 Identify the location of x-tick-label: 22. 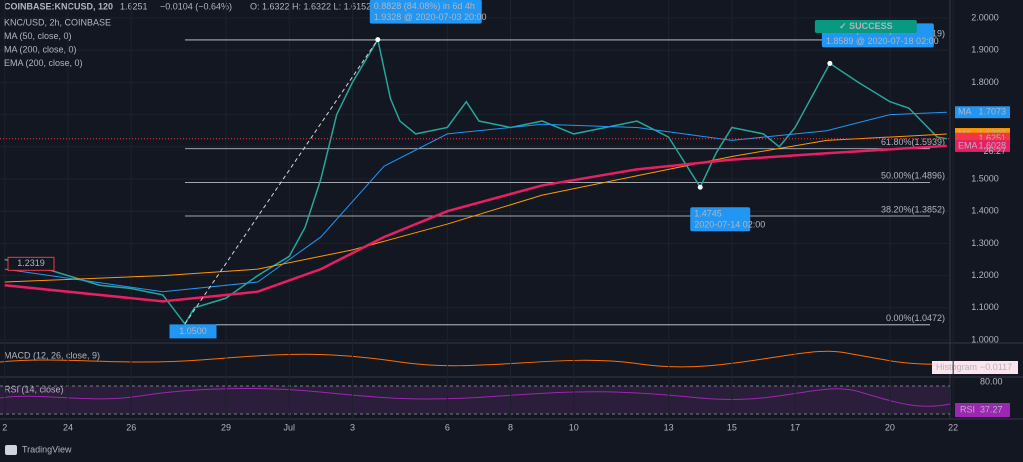
(953, 427).